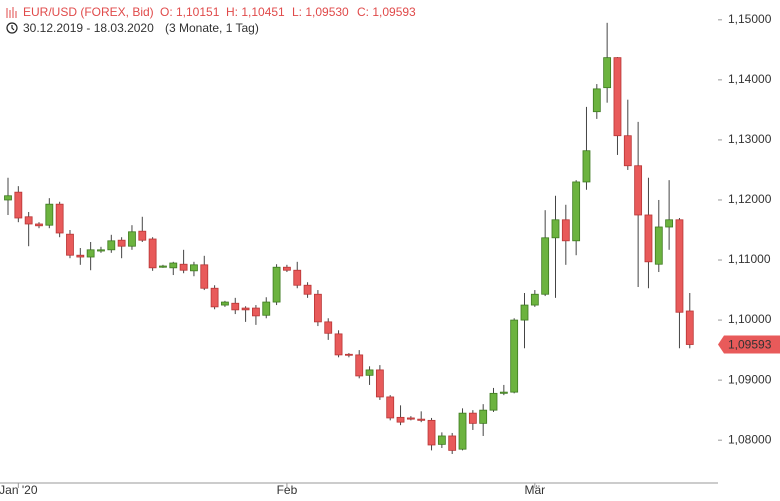 This screenshot has width=780, height=501. I want to click on y-tick-label: 1,12000, so click(750, 199).